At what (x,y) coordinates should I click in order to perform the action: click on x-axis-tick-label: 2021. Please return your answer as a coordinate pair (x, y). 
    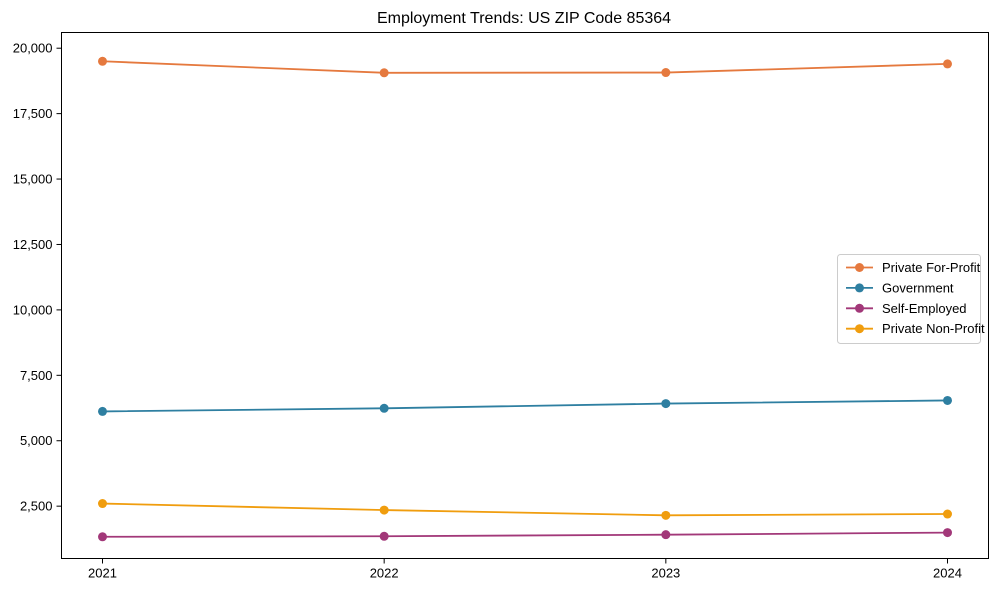
    Looking at the image, I should click on (102, 573).